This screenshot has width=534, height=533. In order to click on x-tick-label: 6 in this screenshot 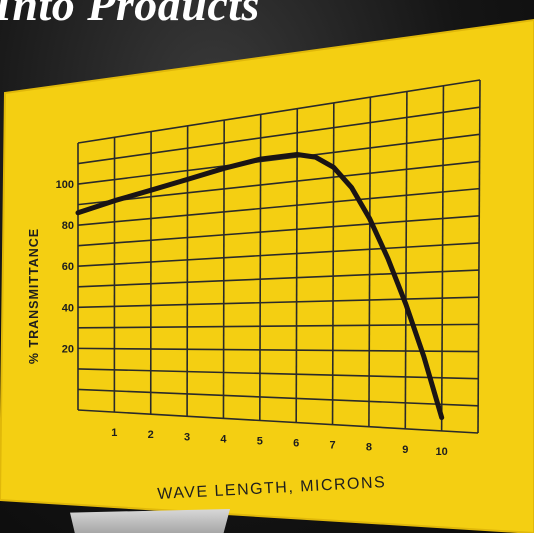, I will do `click(296, 444)`.